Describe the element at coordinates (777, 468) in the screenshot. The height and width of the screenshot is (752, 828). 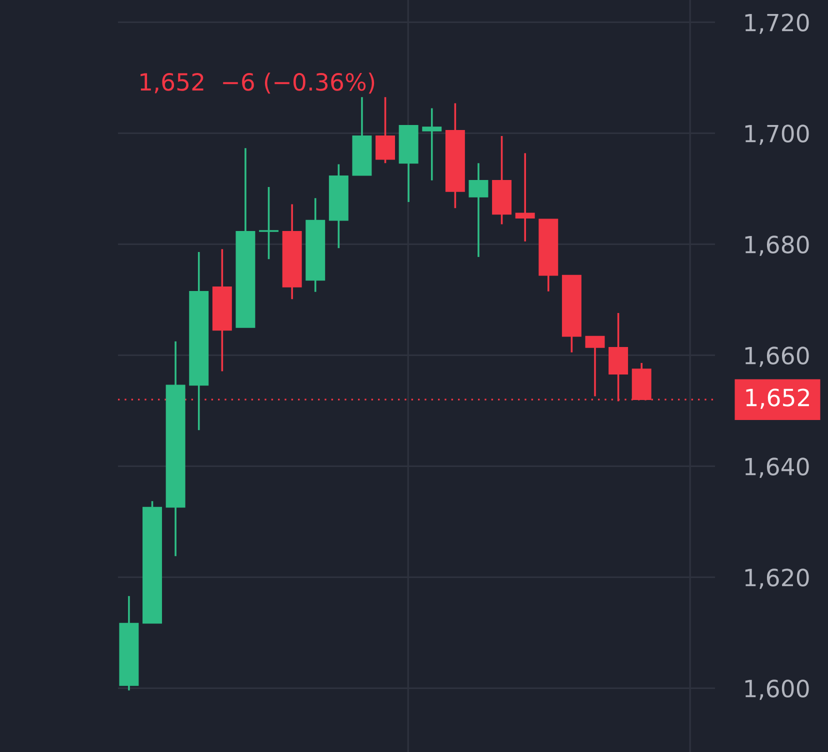
I see `y-tick-label: 1,640` at that location.